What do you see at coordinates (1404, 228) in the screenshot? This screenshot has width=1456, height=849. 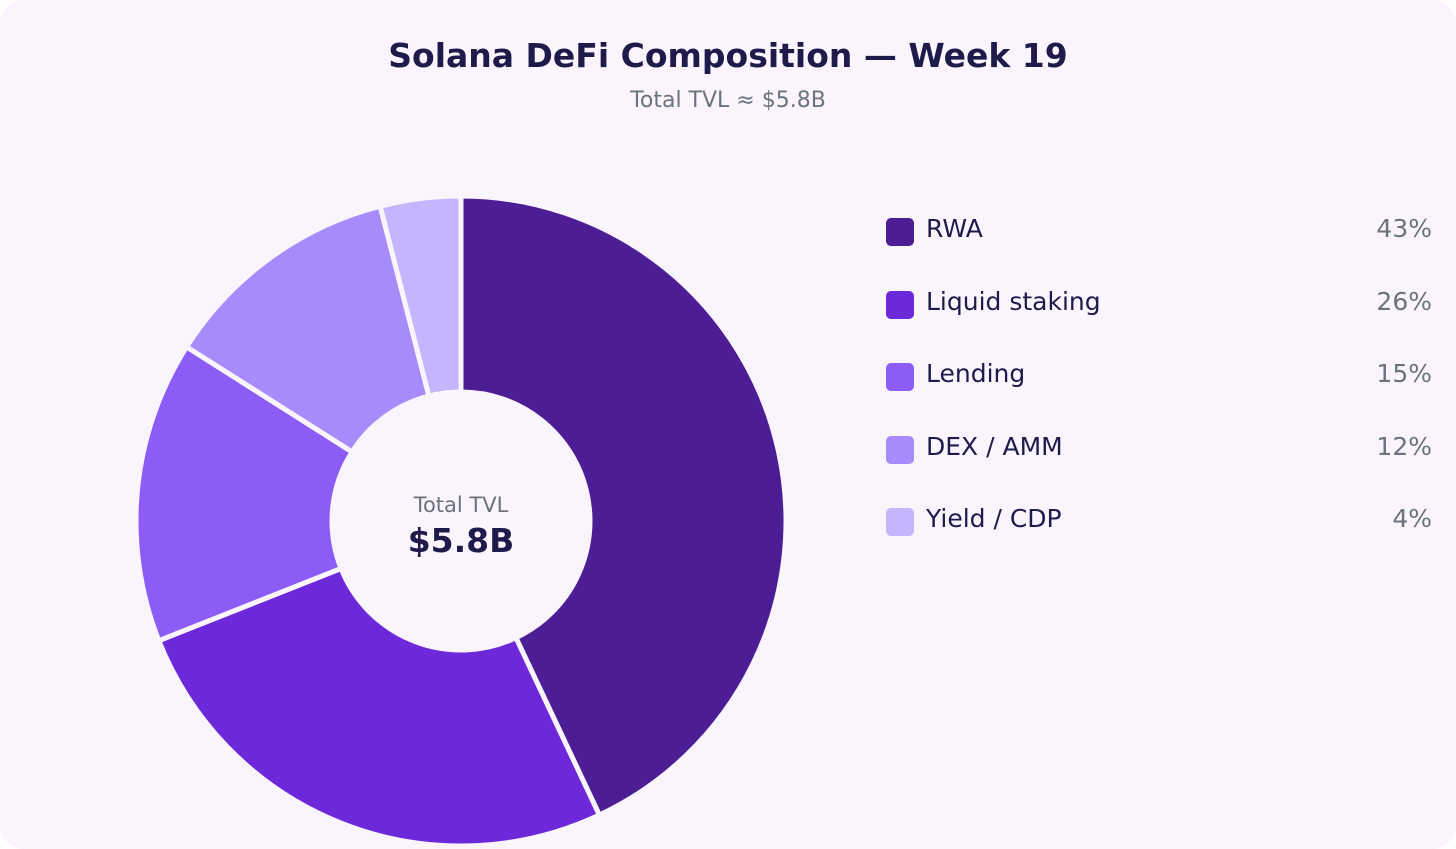 I see `legend-value: 43%` at bounding box center [1404, 228].